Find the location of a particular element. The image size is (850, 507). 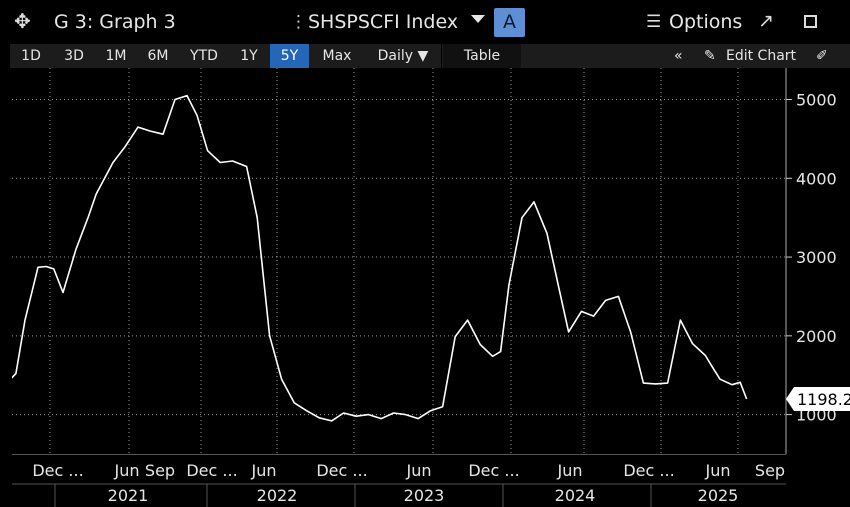

range-max-button: Max is located at coordinates (337, 56).